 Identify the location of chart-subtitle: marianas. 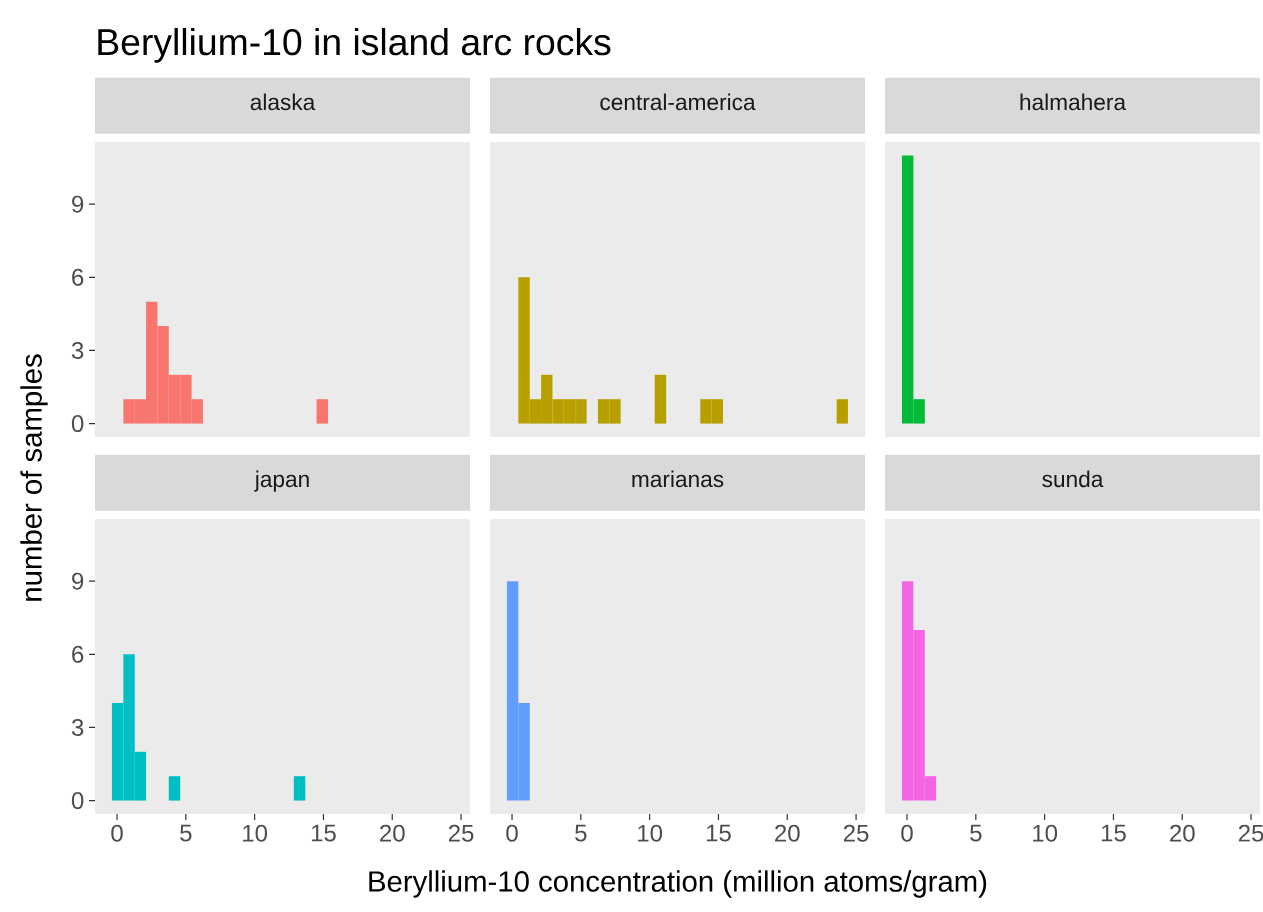
(678, 479).